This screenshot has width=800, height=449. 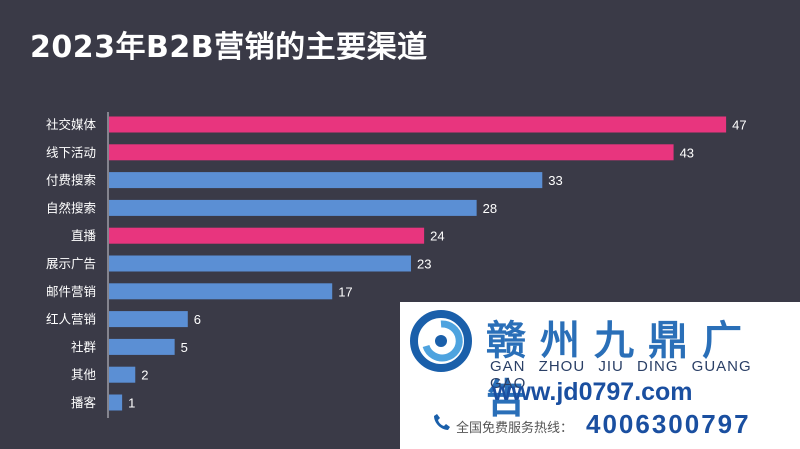 What do you see at coordinates (84, 346) in the screenshot?
I see `category-label: 社群` at bounding box center [84, 346].